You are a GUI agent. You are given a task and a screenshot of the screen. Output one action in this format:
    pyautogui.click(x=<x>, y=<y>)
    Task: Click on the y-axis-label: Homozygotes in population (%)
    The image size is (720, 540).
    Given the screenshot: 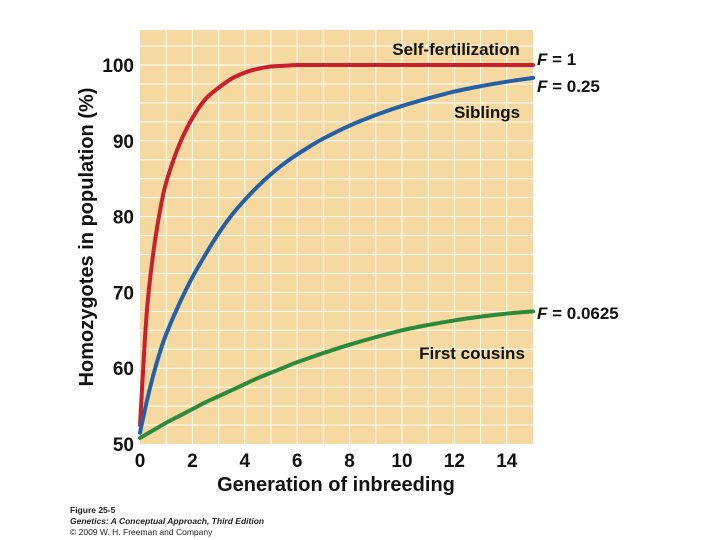 What is the action you would take?
    pyautogui.click(x=87, y=237)
    